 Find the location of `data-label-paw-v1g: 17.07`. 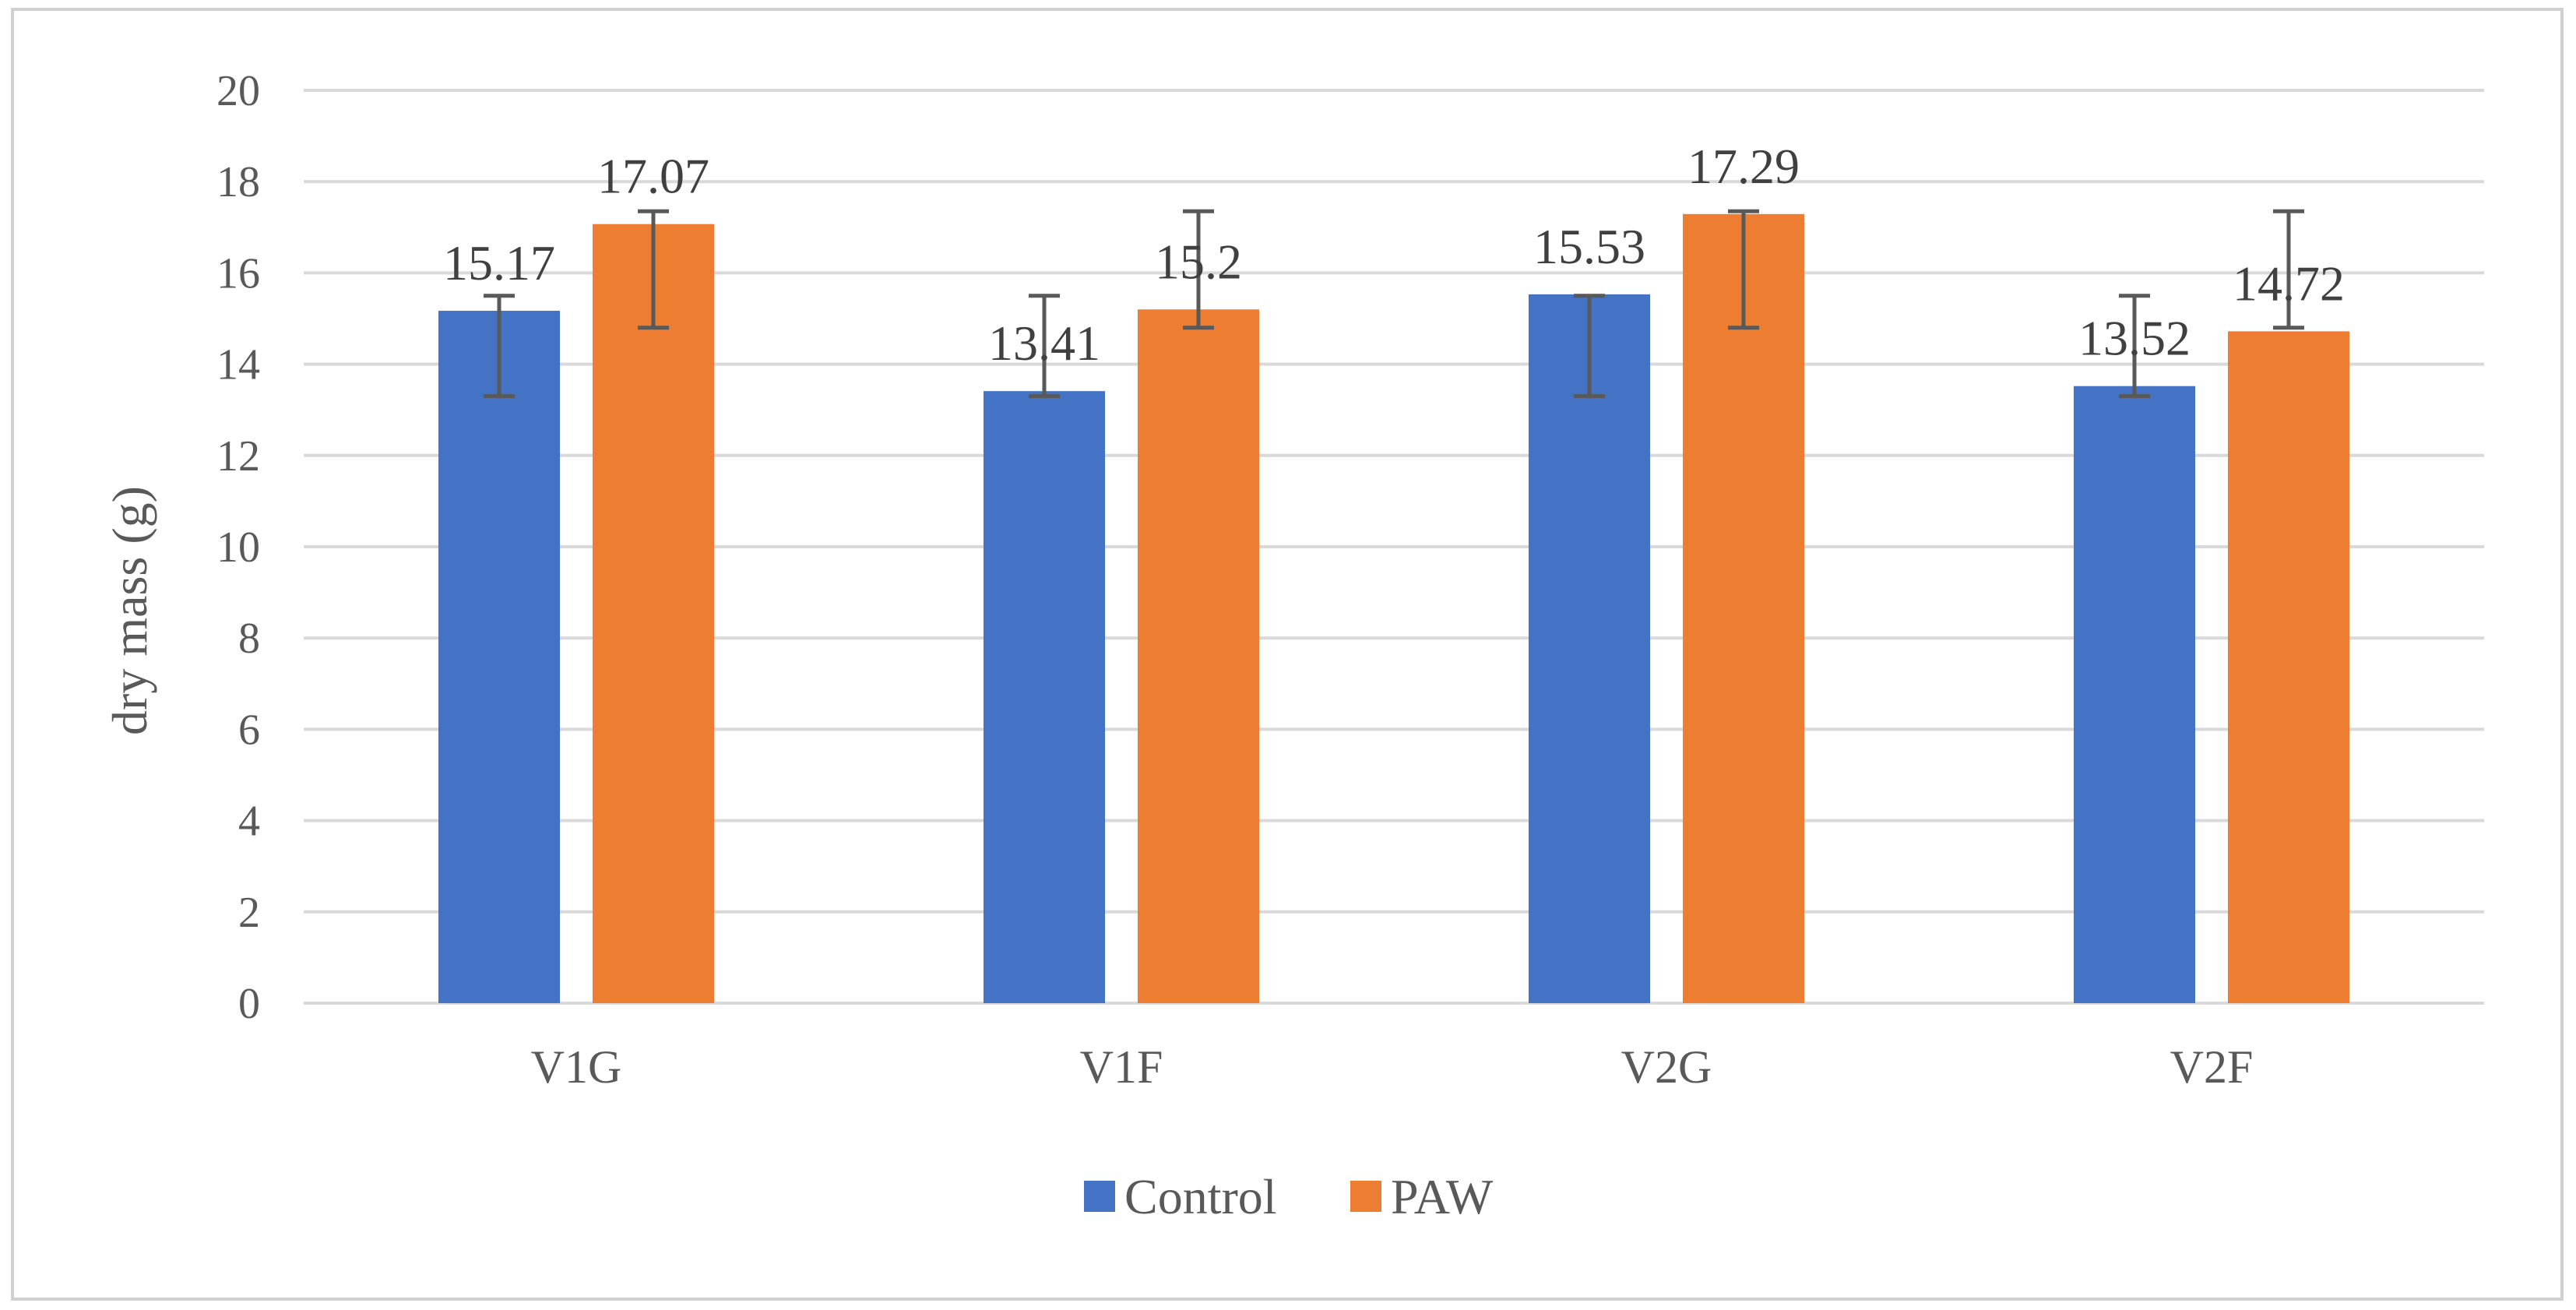

data-label-paw-v1g: 17.07 is located at coordinates (653, 176).